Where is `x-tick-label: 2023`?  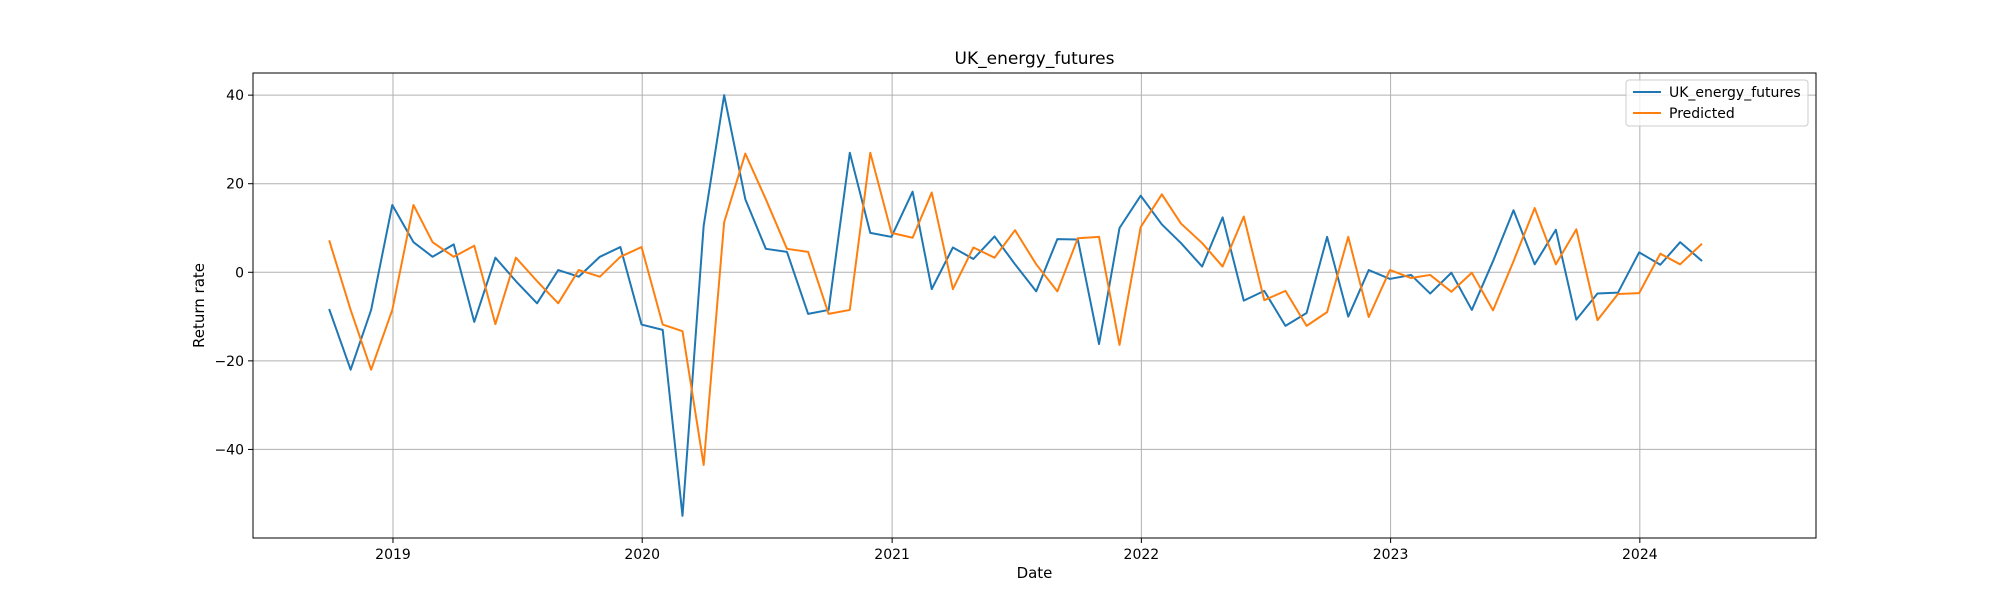
x-tick-label: 2023 is located at coordinates (1391, 555).